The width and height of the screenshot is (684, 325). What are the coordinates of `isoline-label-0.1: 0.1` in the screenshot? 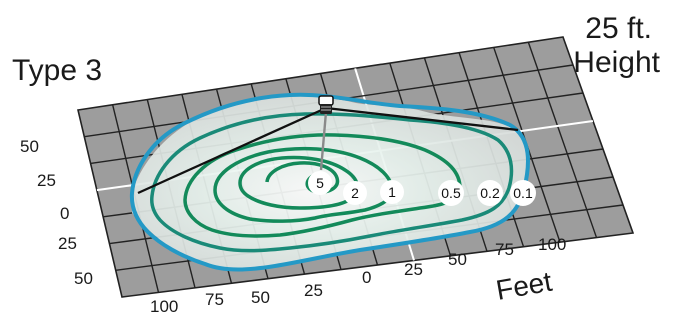 It's located at (523, 193).